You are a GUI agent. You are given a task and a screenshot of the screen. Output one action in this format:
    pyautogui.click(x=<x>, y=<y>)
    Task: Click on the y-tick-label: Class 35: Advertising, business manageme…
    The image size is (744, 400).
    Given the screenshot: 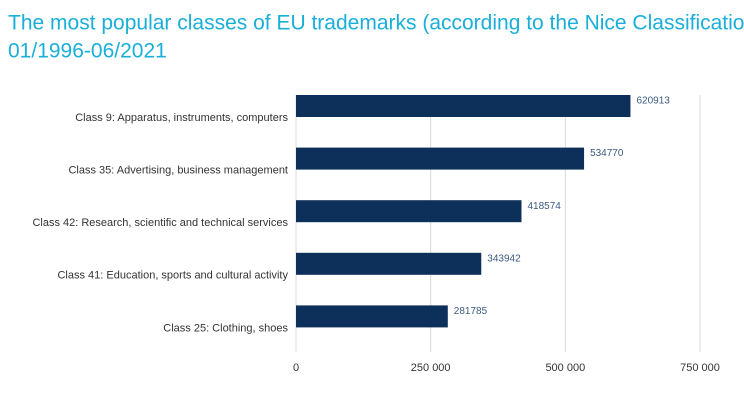 What is the action you would take?
    pyautogui.click(x=178, y=171)
    